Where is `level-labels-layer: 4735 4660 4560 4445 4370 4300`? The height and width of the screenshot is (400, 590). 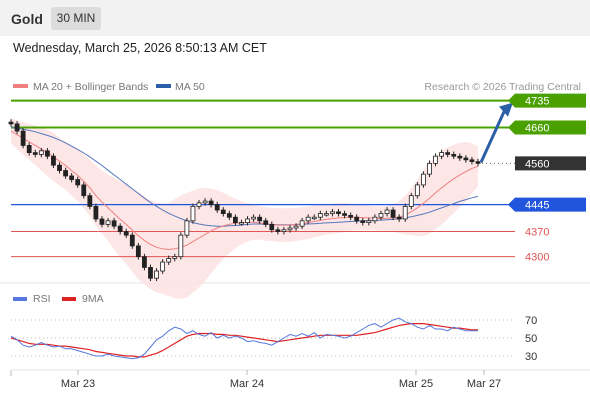
level-labels-layer: 4735 4660 4560 4445 4370 4300 is located at coordinates (547, 178).